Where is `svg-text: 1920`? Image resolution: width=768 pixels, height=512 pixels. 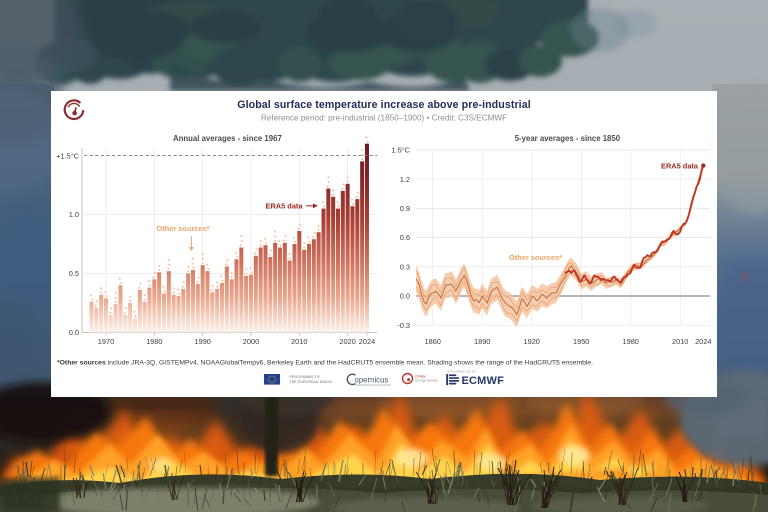
svg-text: 1920 is located at coordinates (531, 341).